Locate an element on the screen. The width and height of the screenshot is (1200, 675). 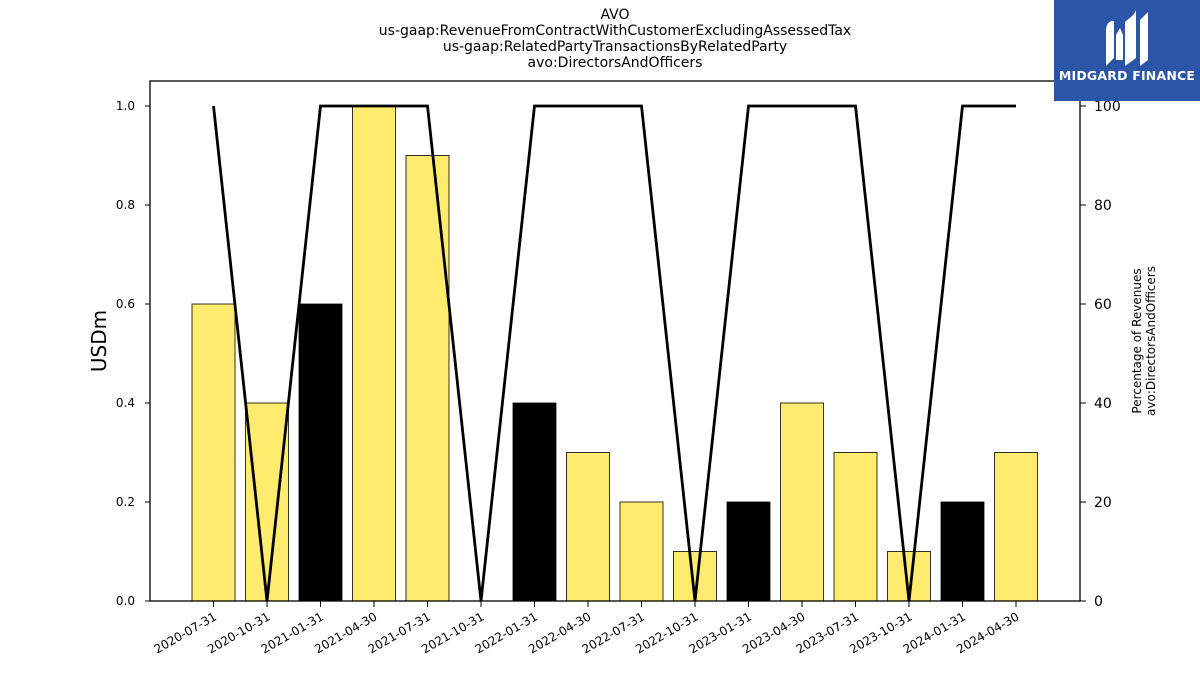
y2-tick-label: 60 is located at coordinates (1103, 305).